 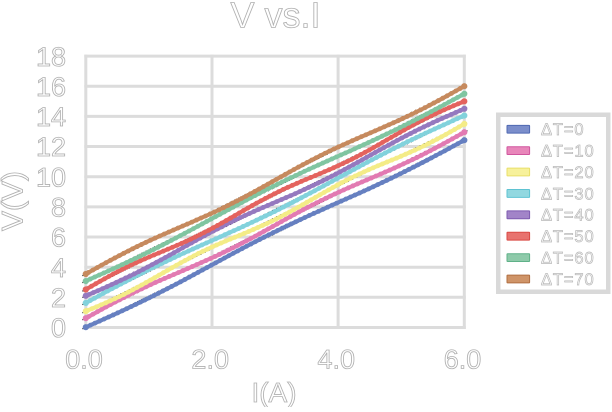 What do you see at coordinates (568, 280) in the screenshot?
I see `svg-text: ΔT=70` at bounding box center [568, 280].